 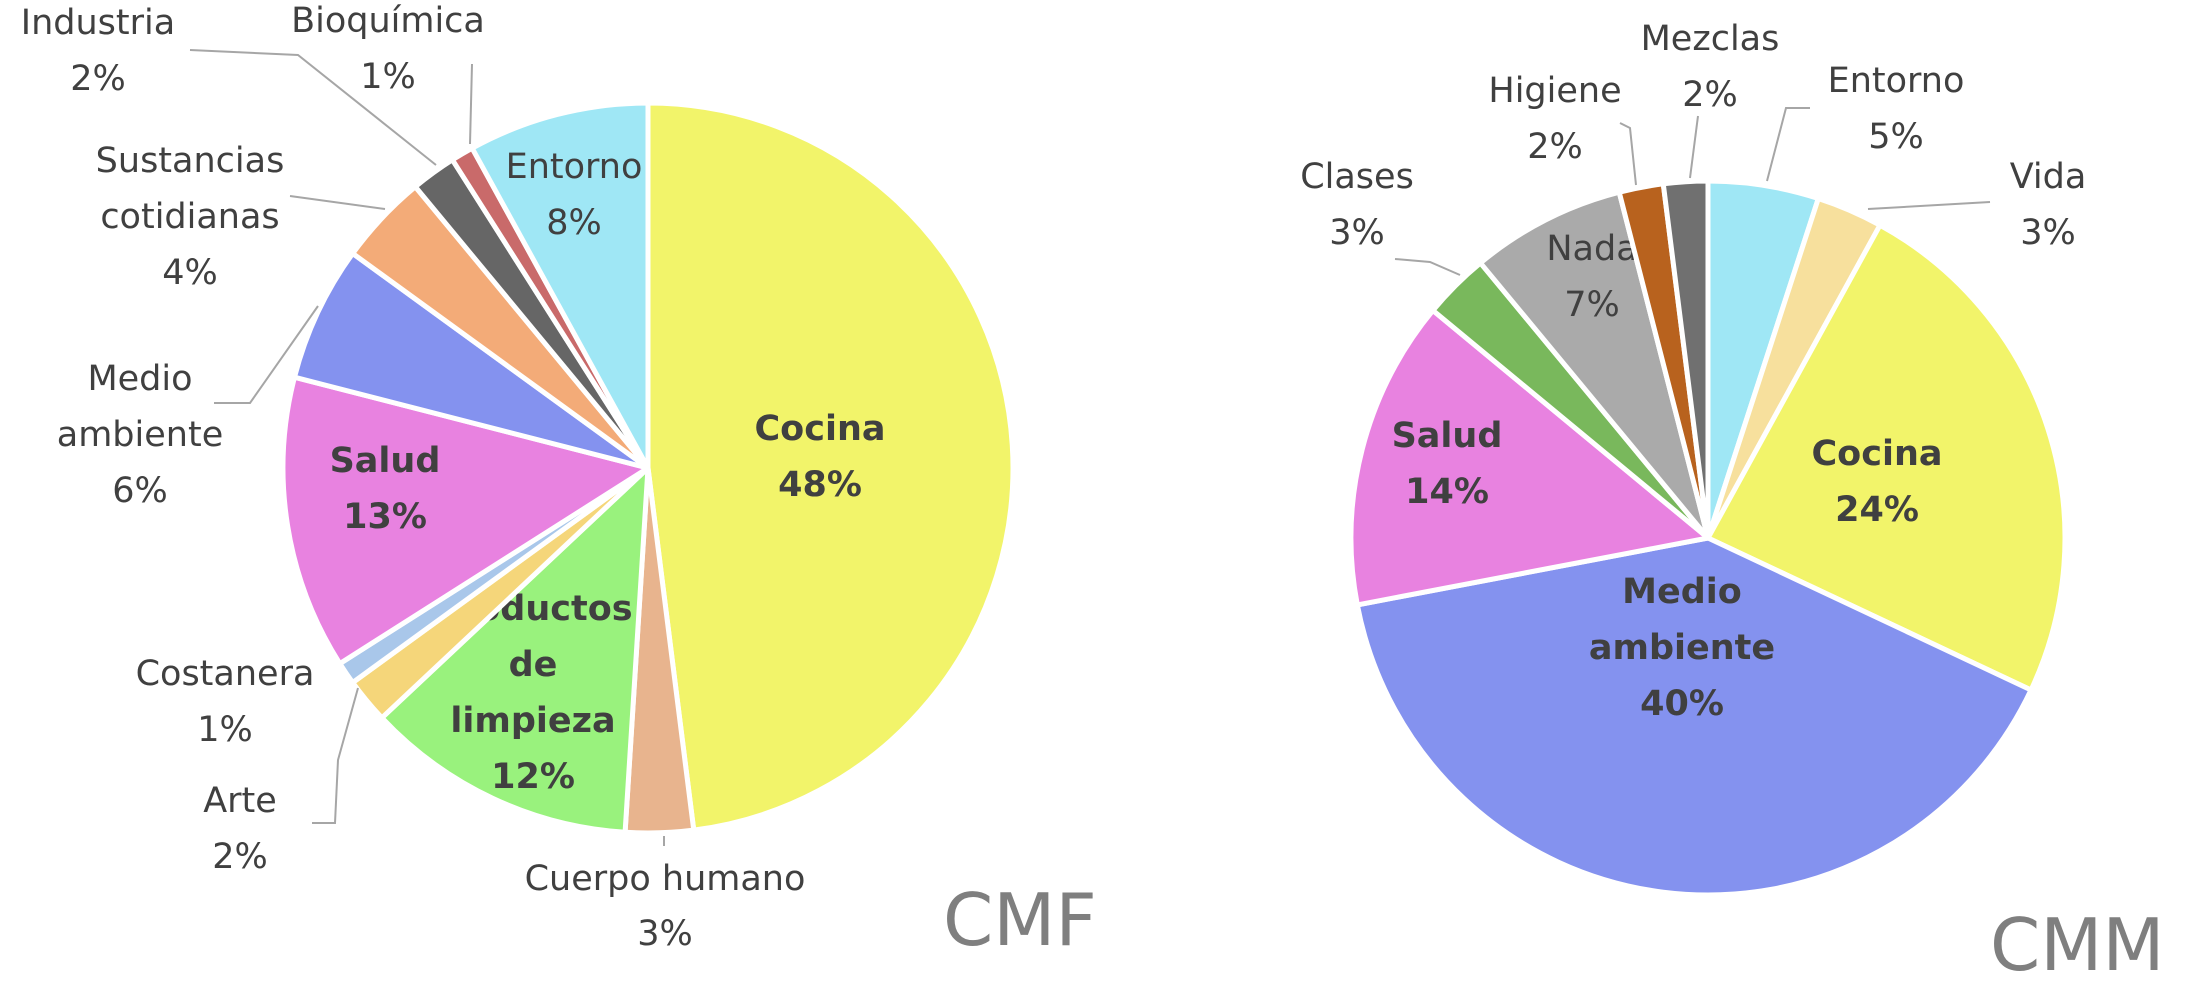 What do you see at coordinates (1592, 305) in the screenshot?
I see `data-label-cmm-nada-percent: 7%` at bounding box center [1592, 305].